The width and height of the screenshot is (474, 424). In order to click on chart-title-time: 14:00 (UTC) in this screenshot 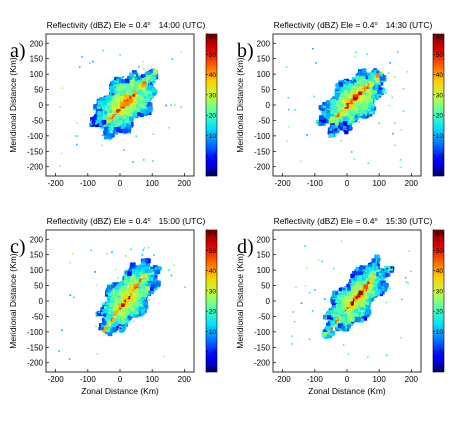, I will do `click(182, 25)`.